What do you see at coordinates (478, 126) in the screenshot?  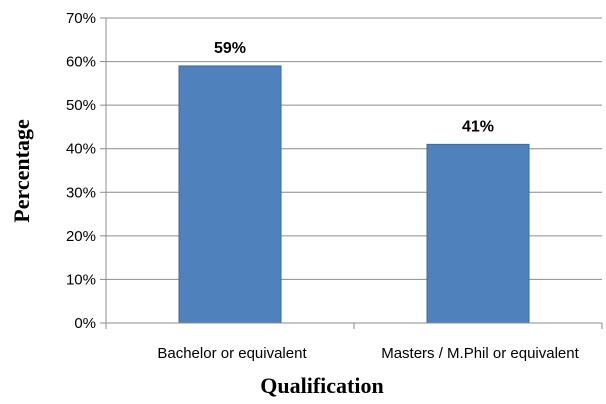 I see `data-label: 41%` at bounding box center [478, 126].